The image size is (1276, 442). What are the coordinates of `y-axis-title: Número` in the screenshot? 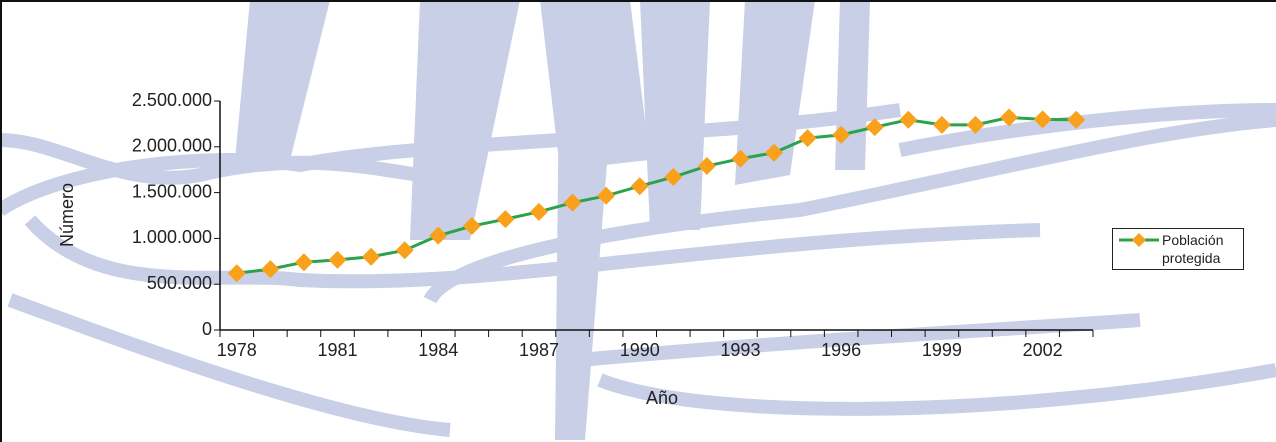 It's located at (67, 215).